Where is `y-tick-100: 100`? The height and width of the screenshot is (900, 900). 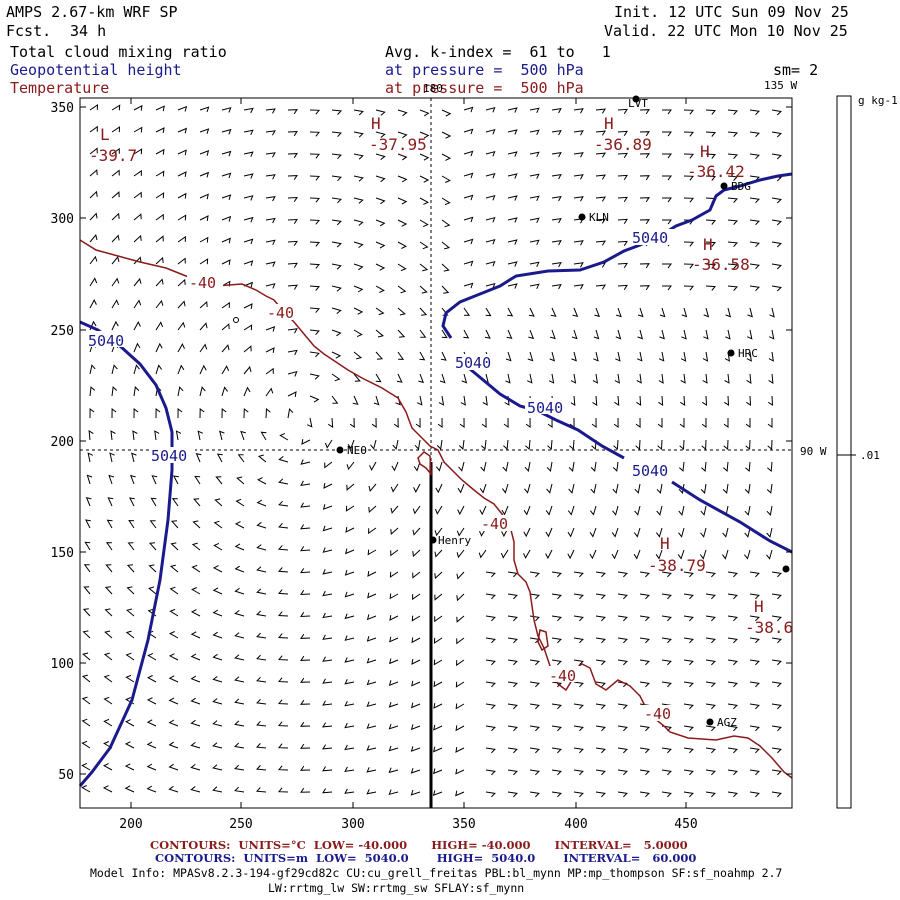
y-tick-100: 100 is located at coordinates (62, 664).